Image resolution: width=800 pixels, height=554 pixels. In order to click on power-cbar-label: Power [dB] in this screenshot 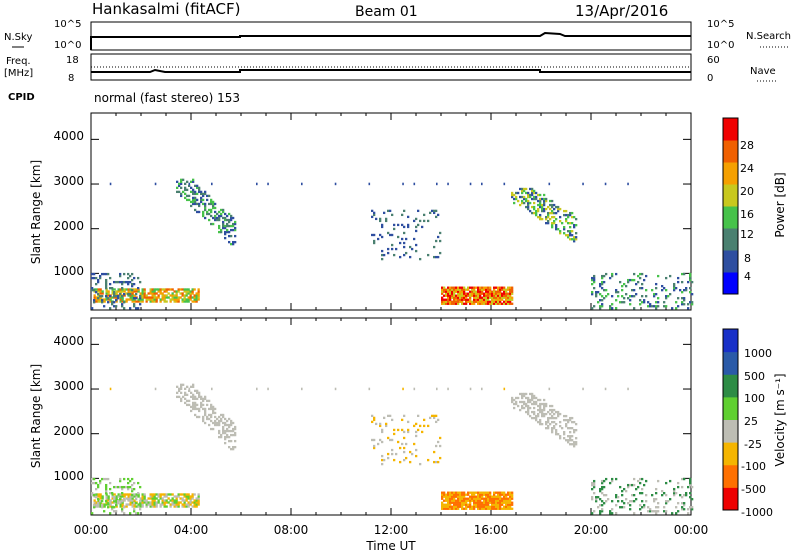, I will do `click(780, 204)`.